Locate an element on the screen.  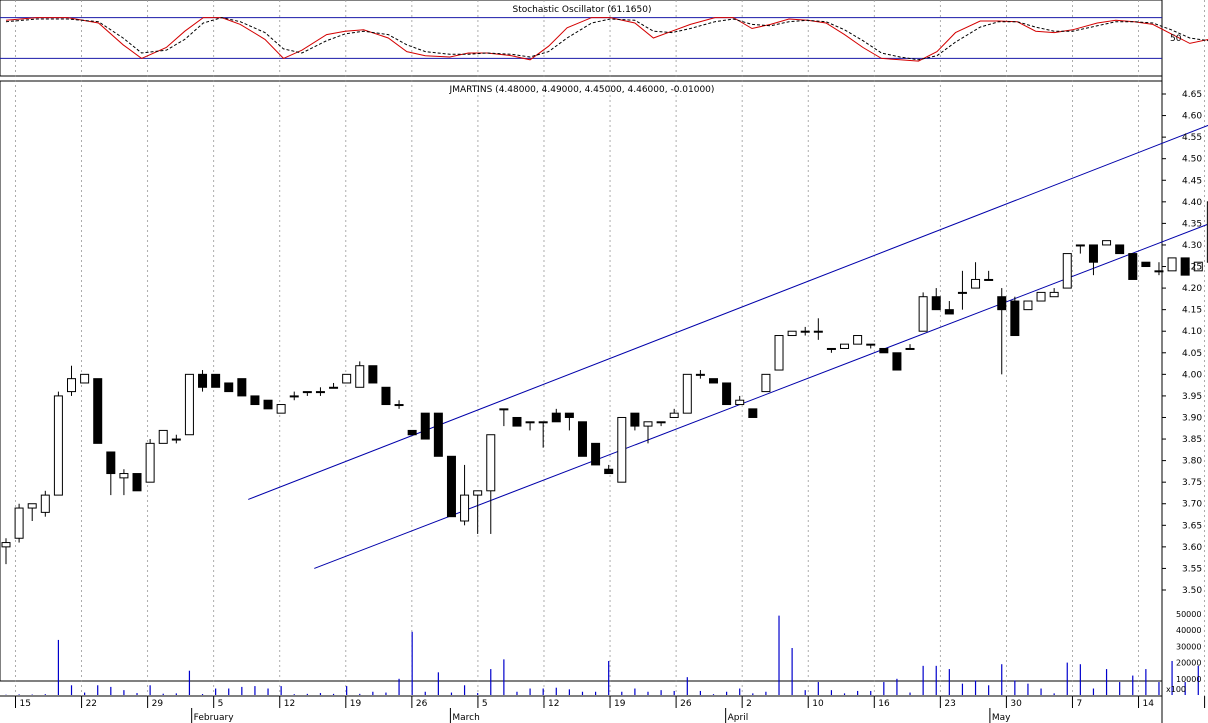
day-label: 14 is located at coordinates (1149, 704).